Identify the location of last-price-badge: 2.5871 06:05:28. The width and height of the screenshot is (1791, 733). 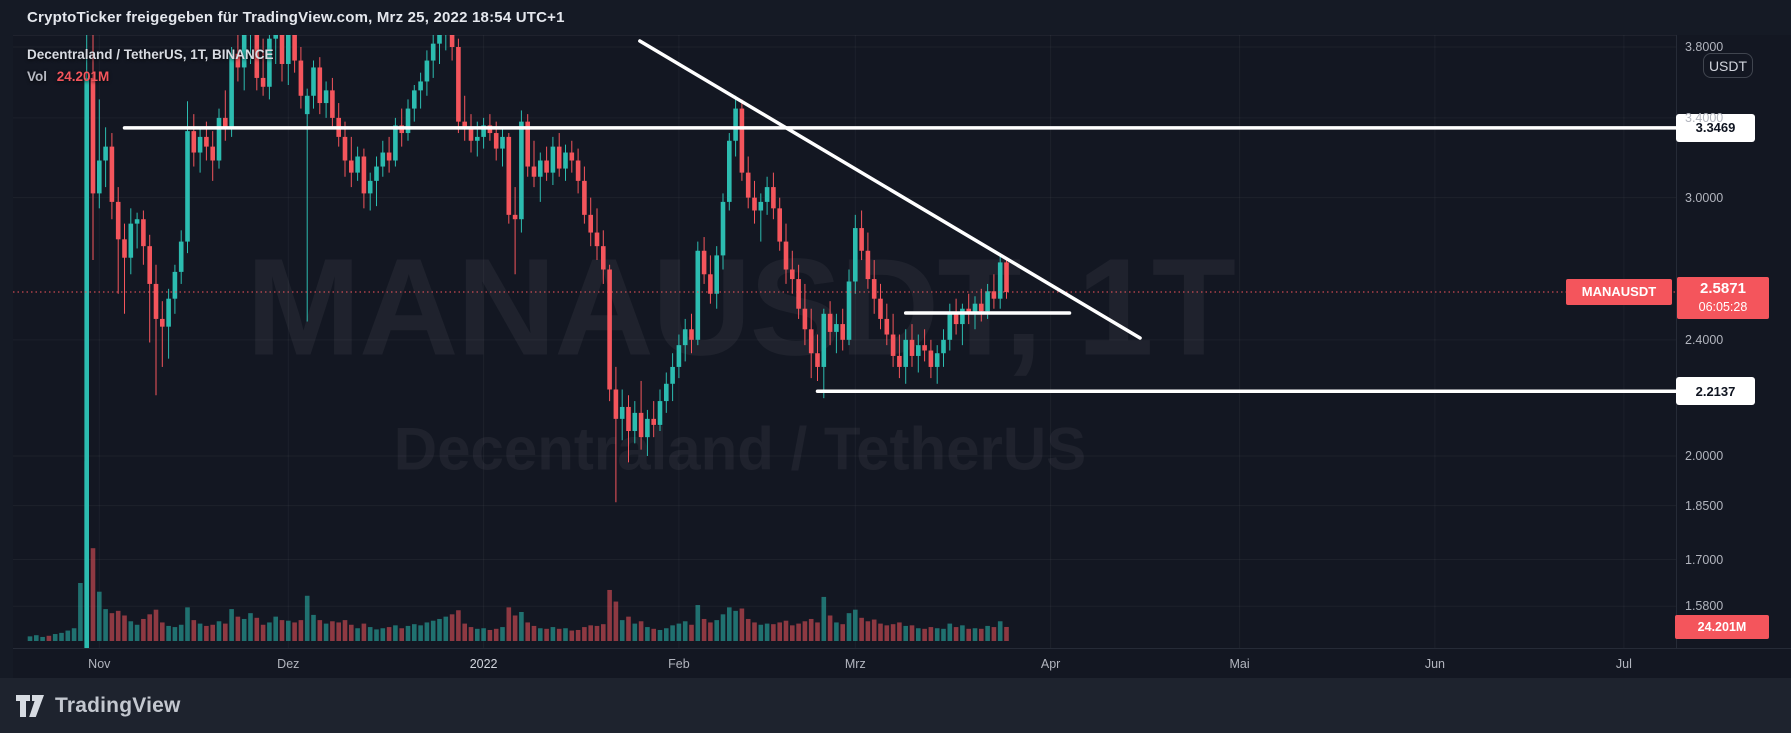
(1723, 297).